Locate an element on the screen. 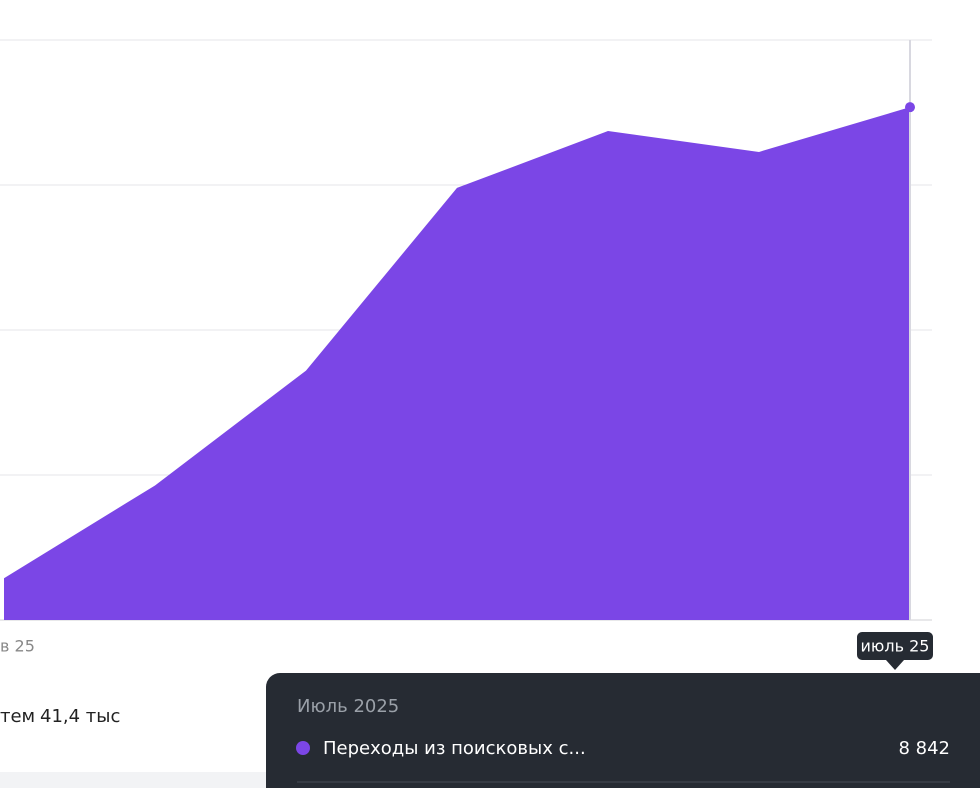 This screenshot has width=980, height=788. tooltip-dot is located at coordinates (303, 748).